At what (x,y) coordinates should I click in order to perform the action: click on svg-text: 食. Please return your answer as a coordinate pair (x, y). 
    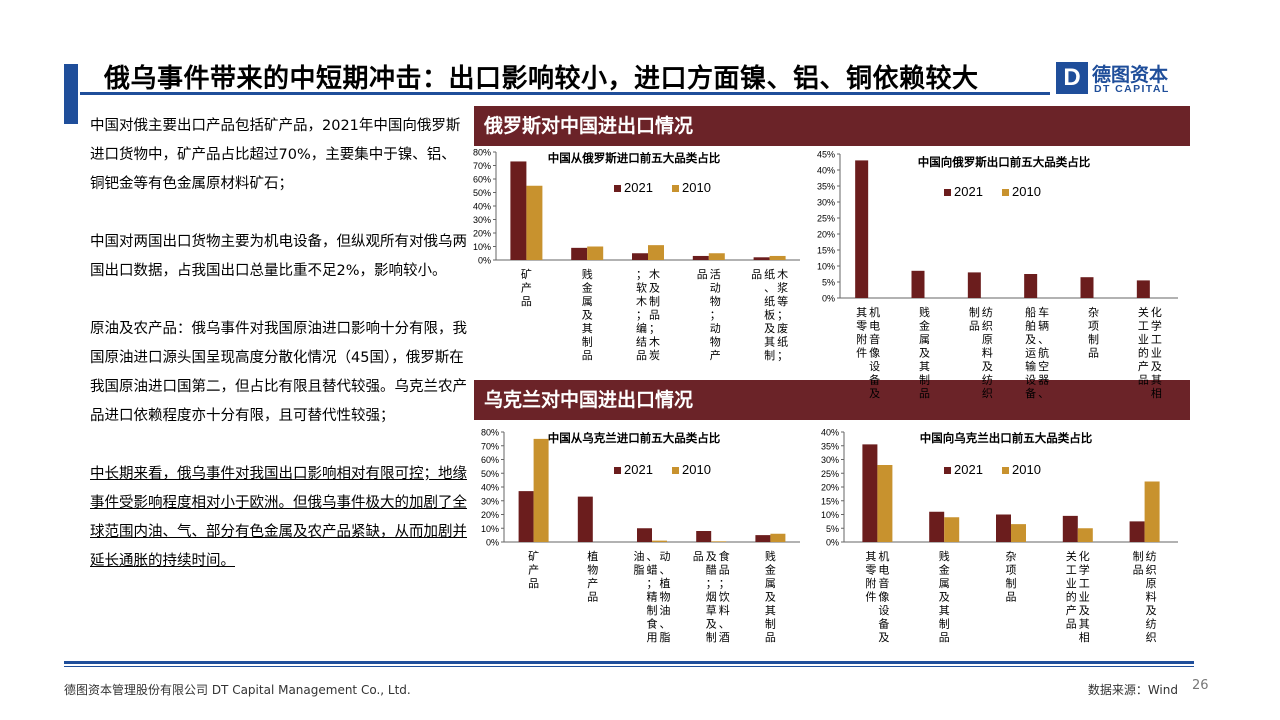
    Looking at the image, I should click on (652, 624).